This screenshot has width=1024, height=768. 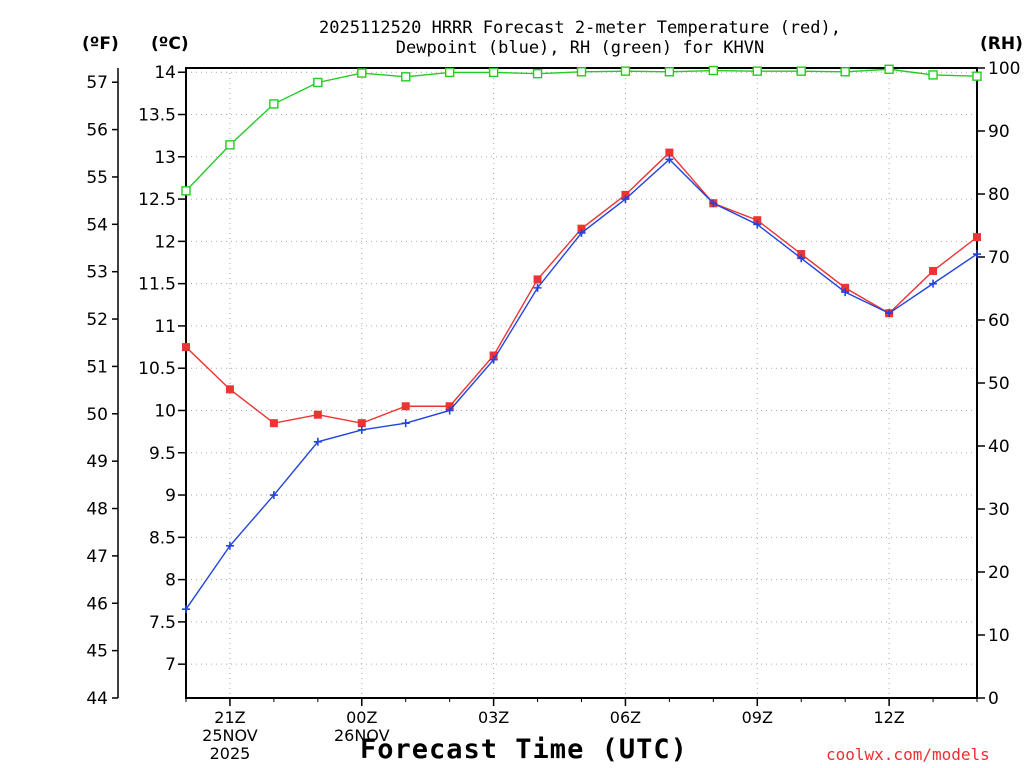 I want to click on fahrenheit-unit-label: (ºF), so click(x=100, y=44).